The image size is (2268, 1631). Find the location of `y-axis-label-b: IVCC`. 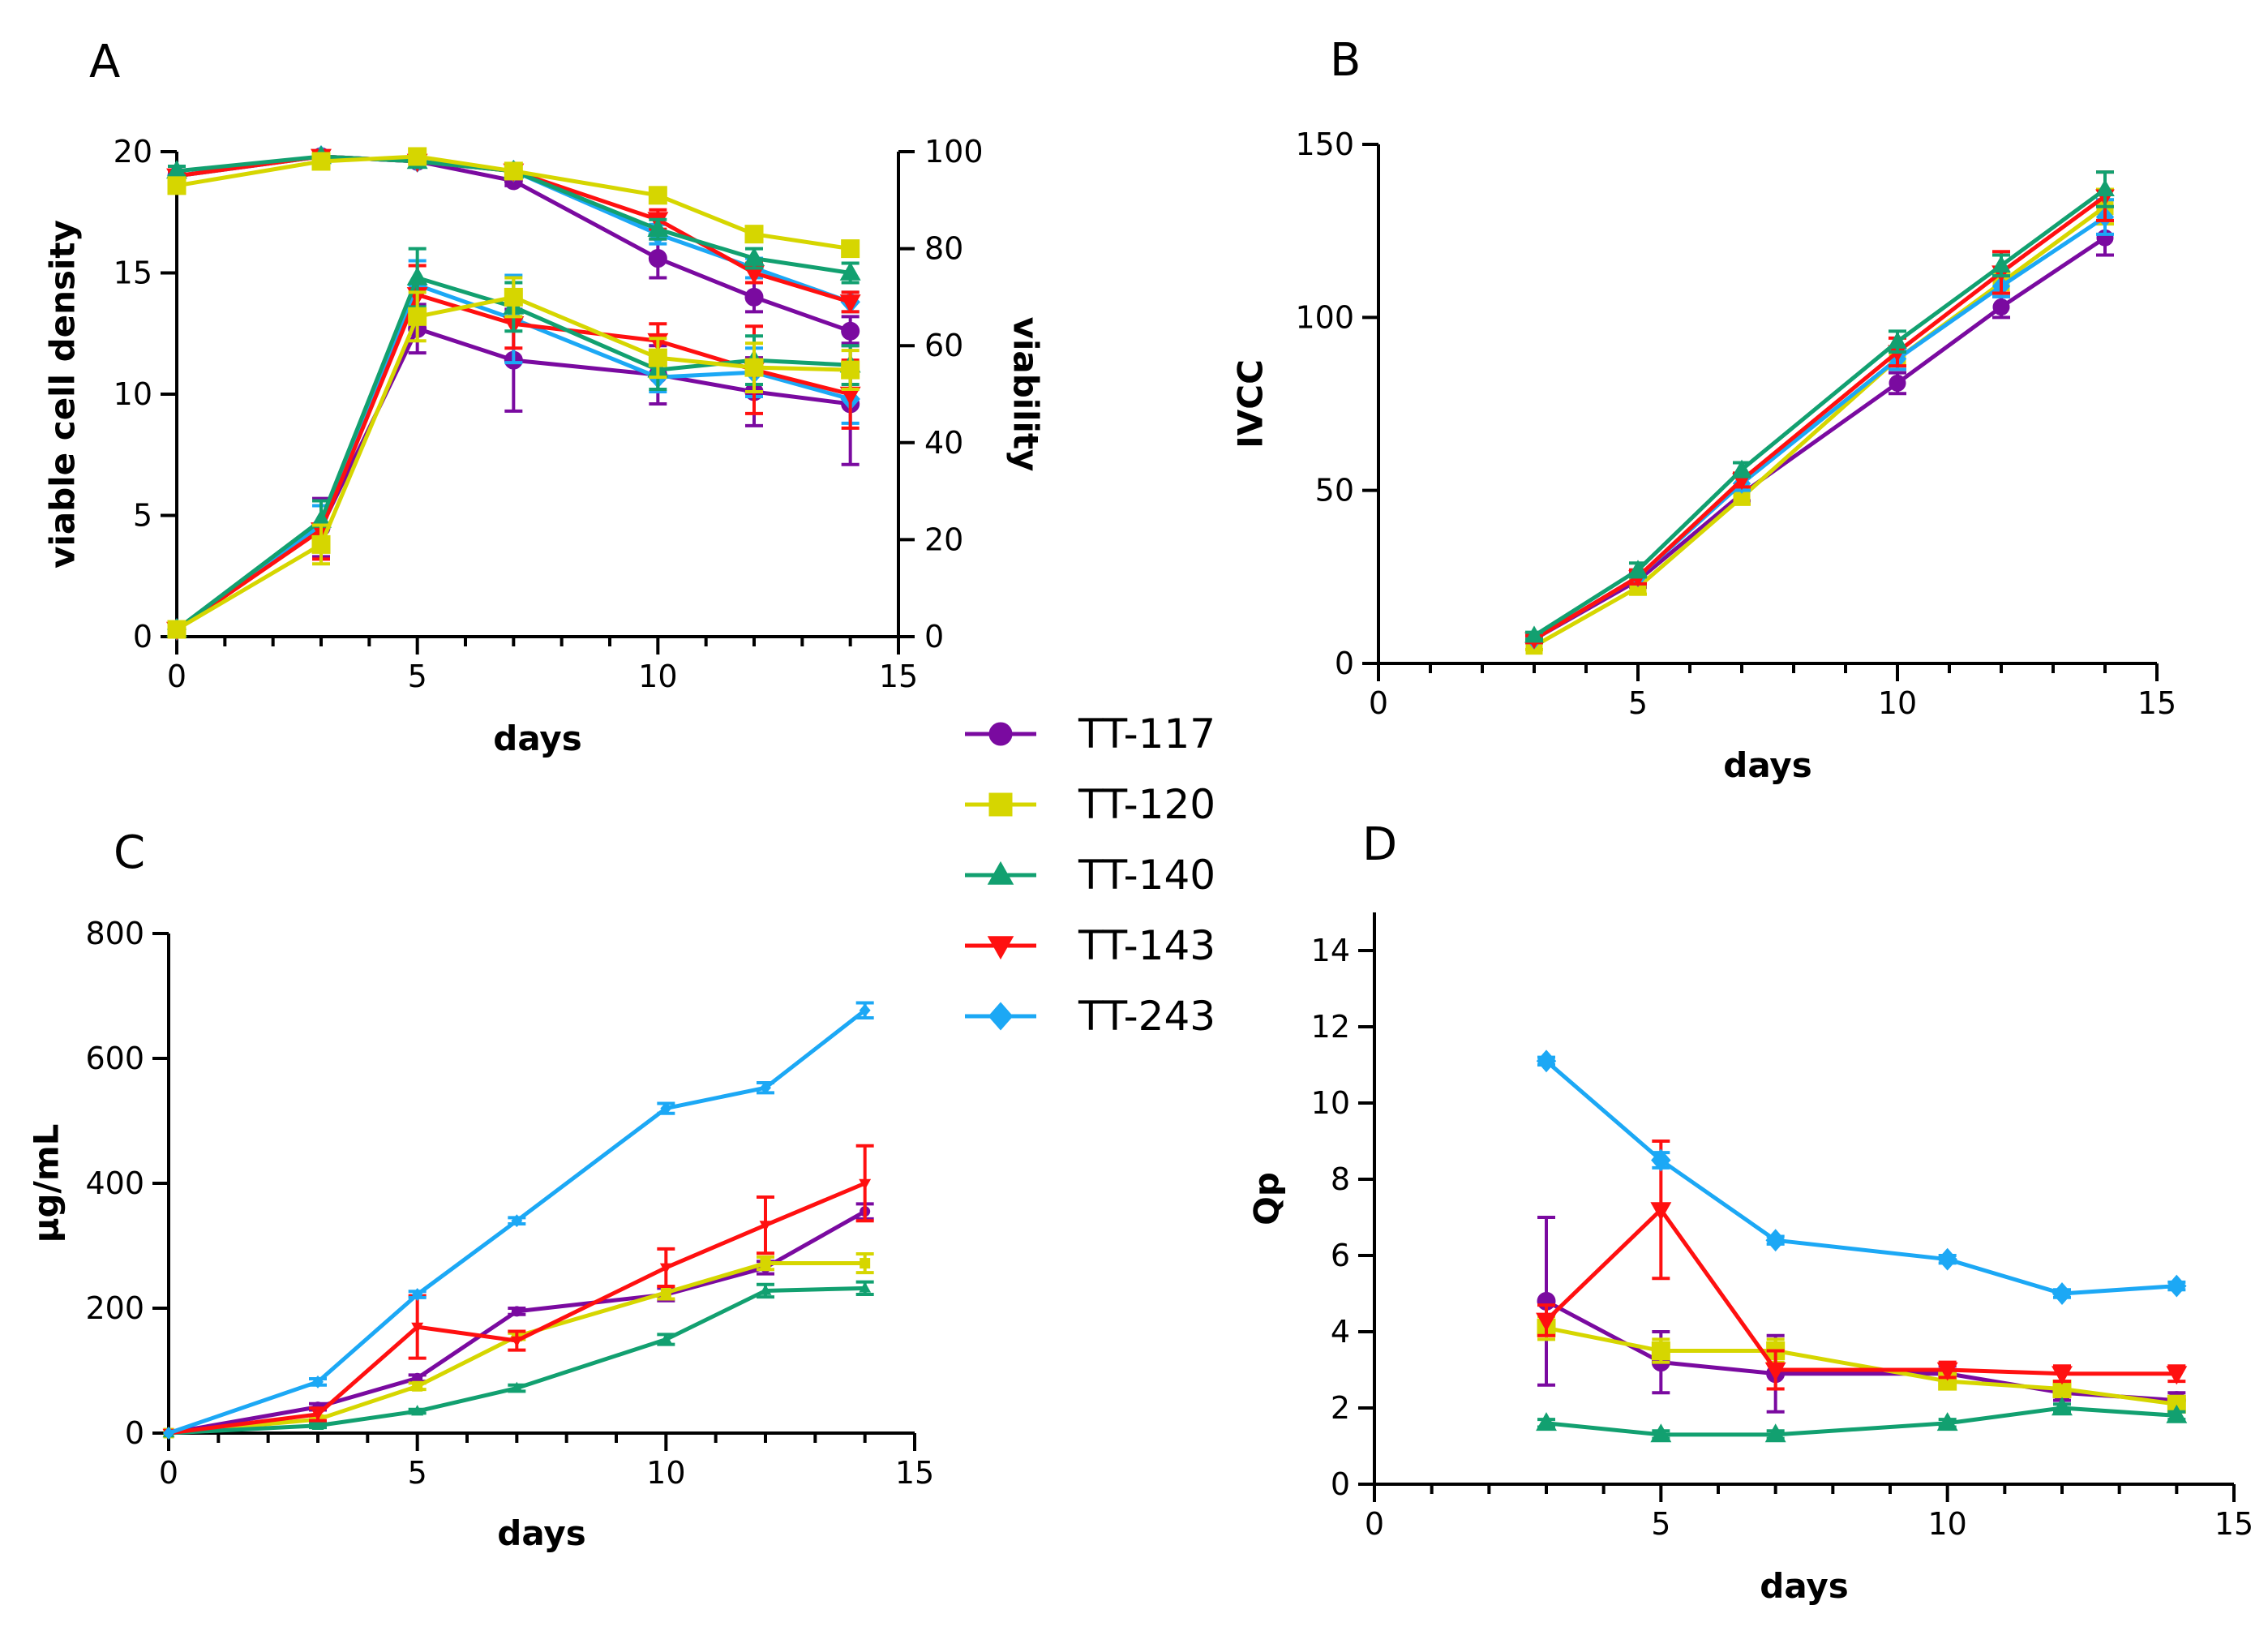

y-axis-label-b: IVCC is located at coordinates (1251, 404).